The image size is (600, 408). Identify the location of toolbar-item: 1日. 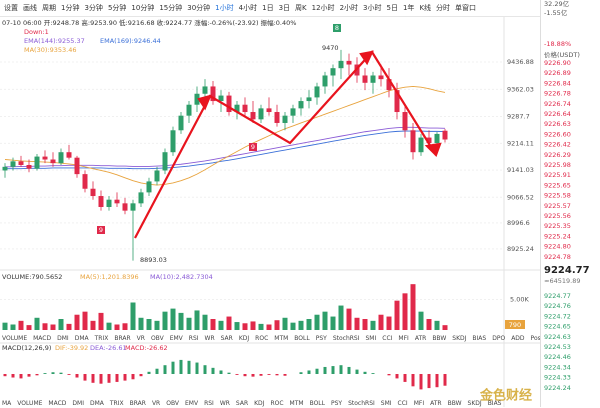
(268, 8).